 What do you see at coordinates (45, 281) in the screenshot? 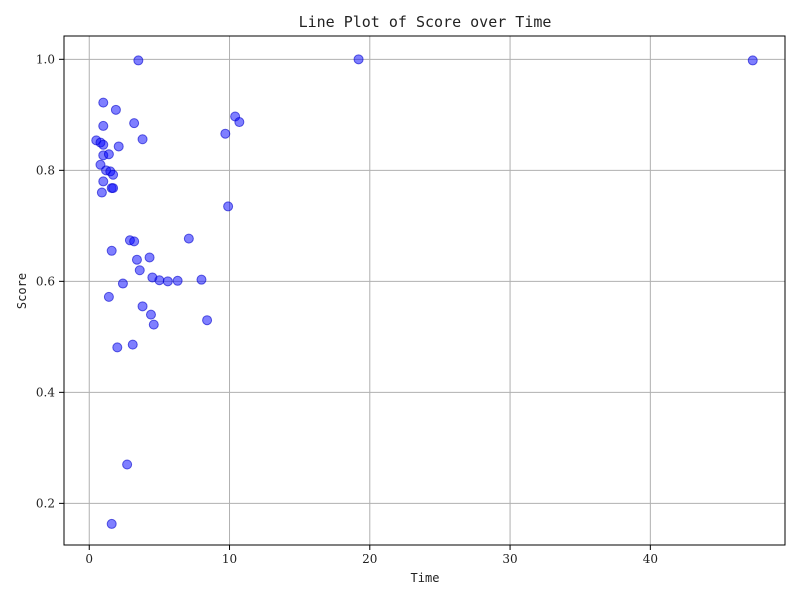
I see `y-tick-label: 0.6` at bounding box center [45, 281].